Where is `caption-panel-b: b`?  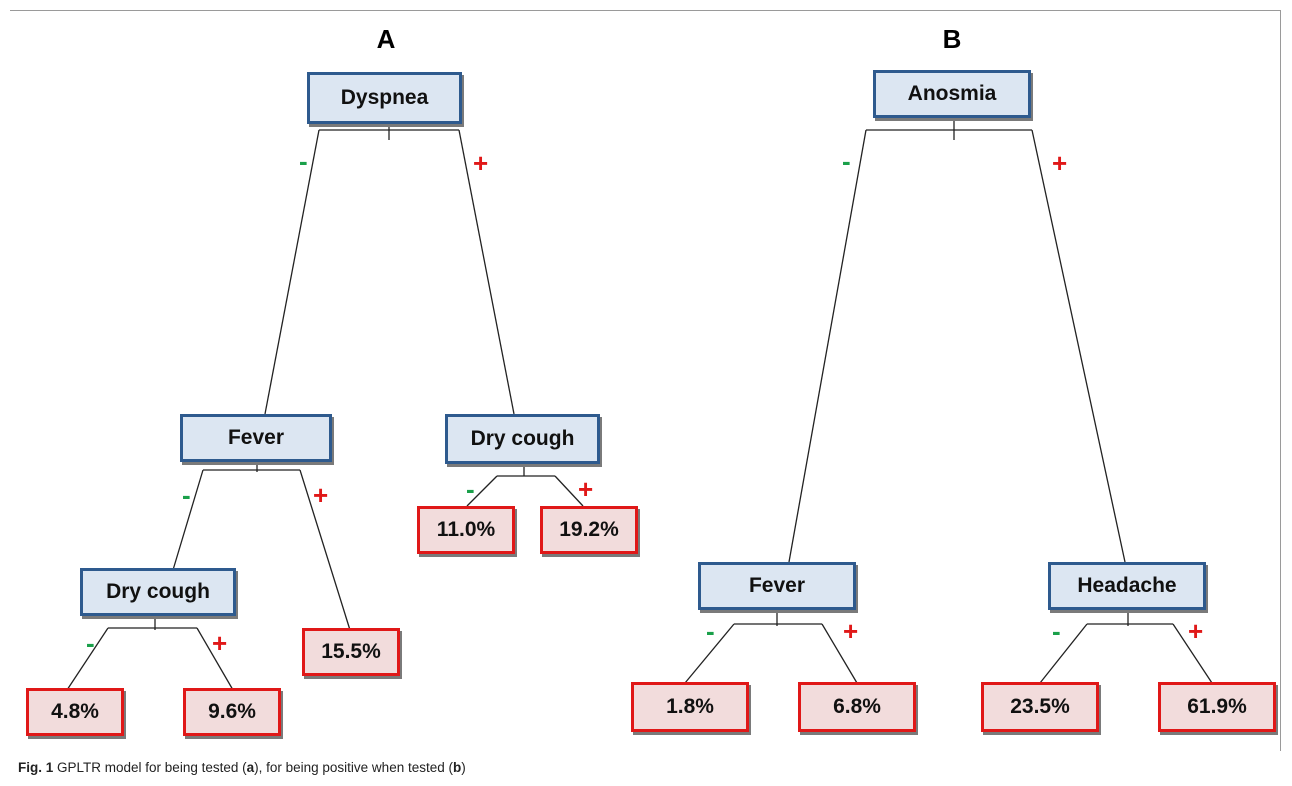 caption-panel-b: b is located at coordinates (457, 767).